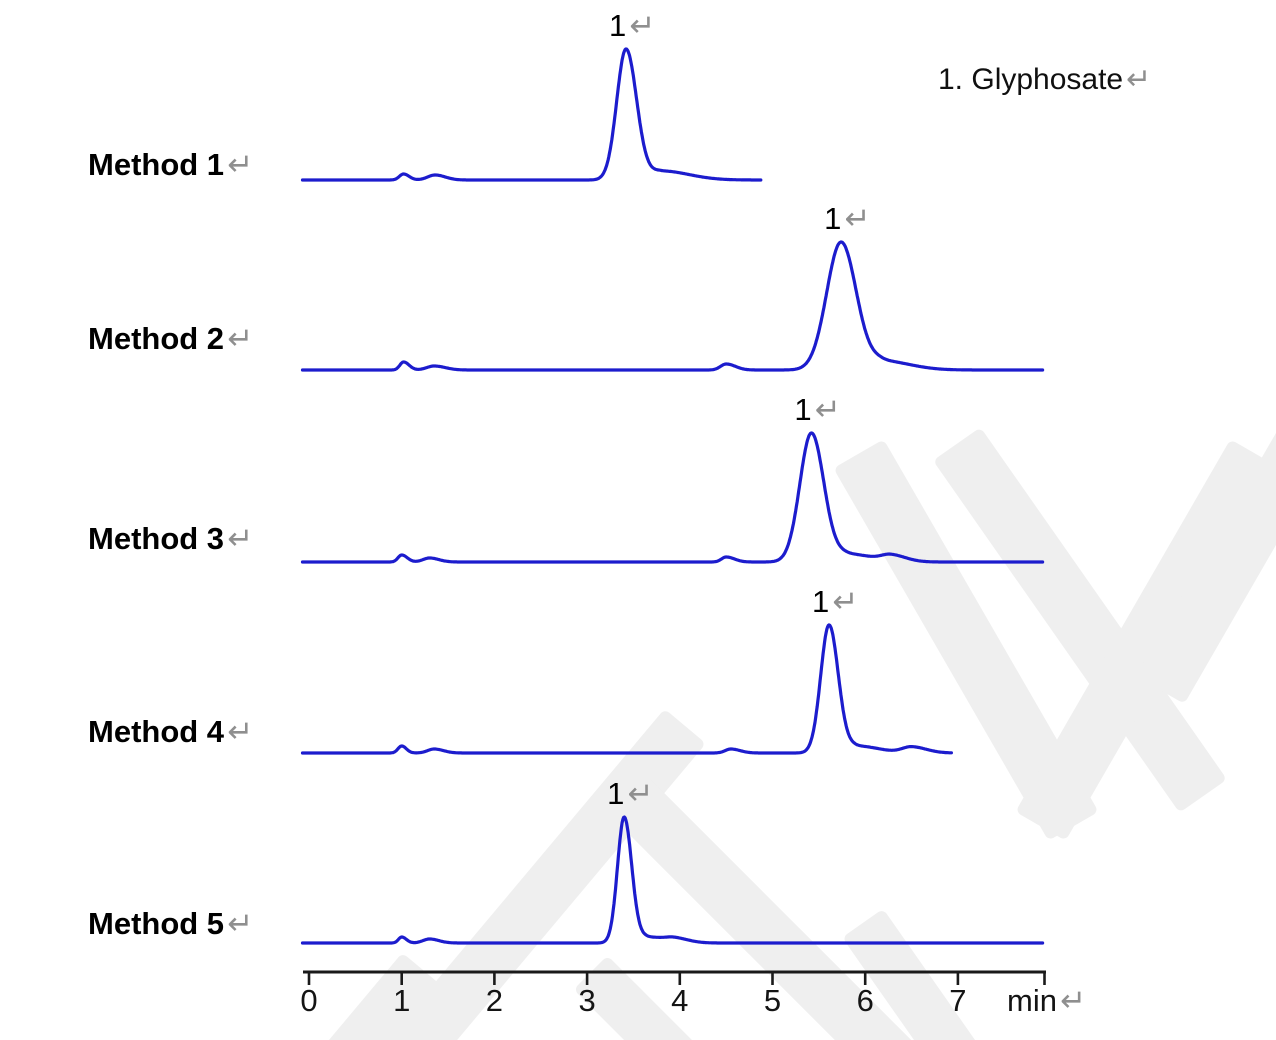 Image resolution: width=1276 pixels, height=1040 pixels. I want to click on paragraph-return-icon: ↵, so click(1139, 79).